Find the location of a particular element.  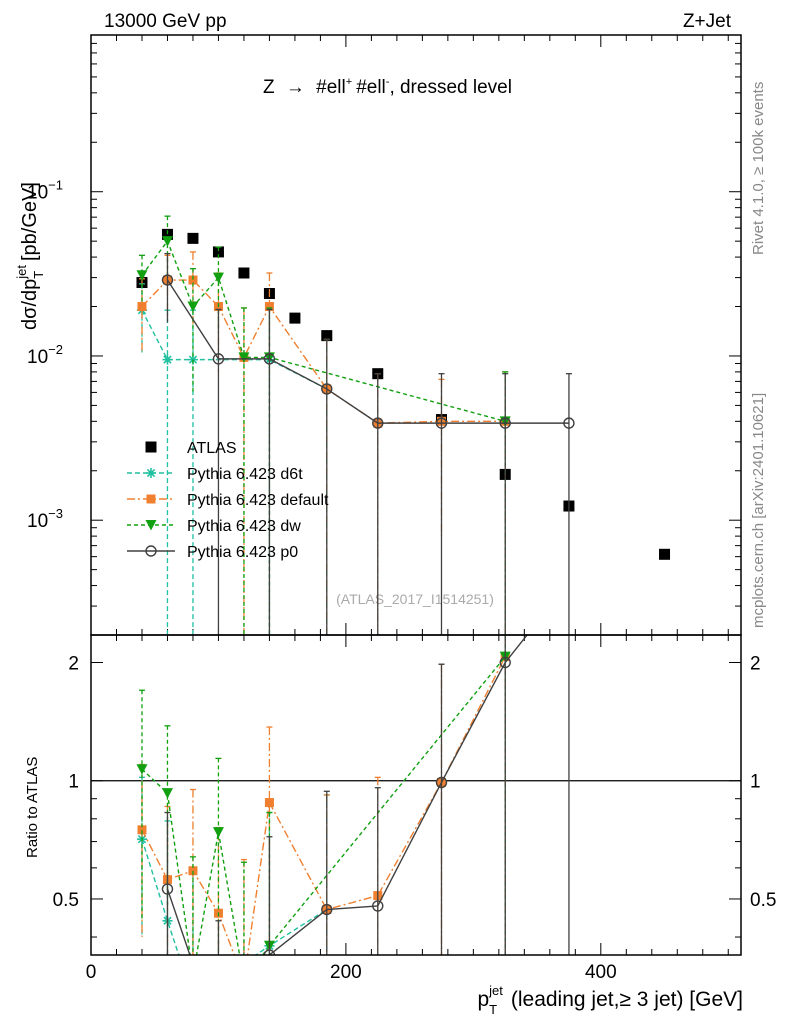

default-ratio-line is located at coordinates (323, 805).